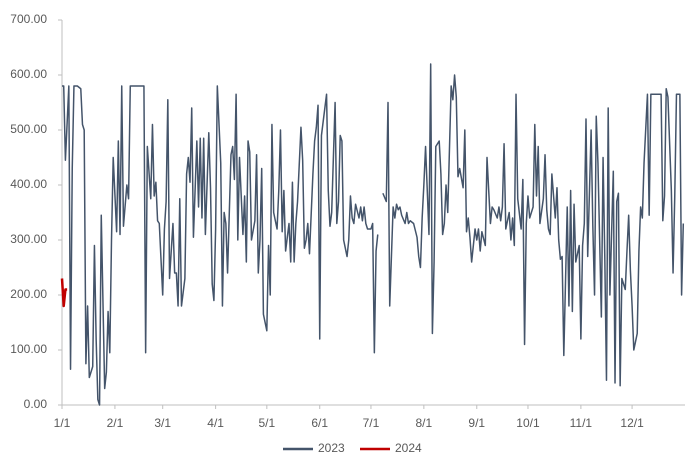 The width and height of the screenshot is (700, 464). I want to click on x-tick-label: 1/1, so click(62, 423).